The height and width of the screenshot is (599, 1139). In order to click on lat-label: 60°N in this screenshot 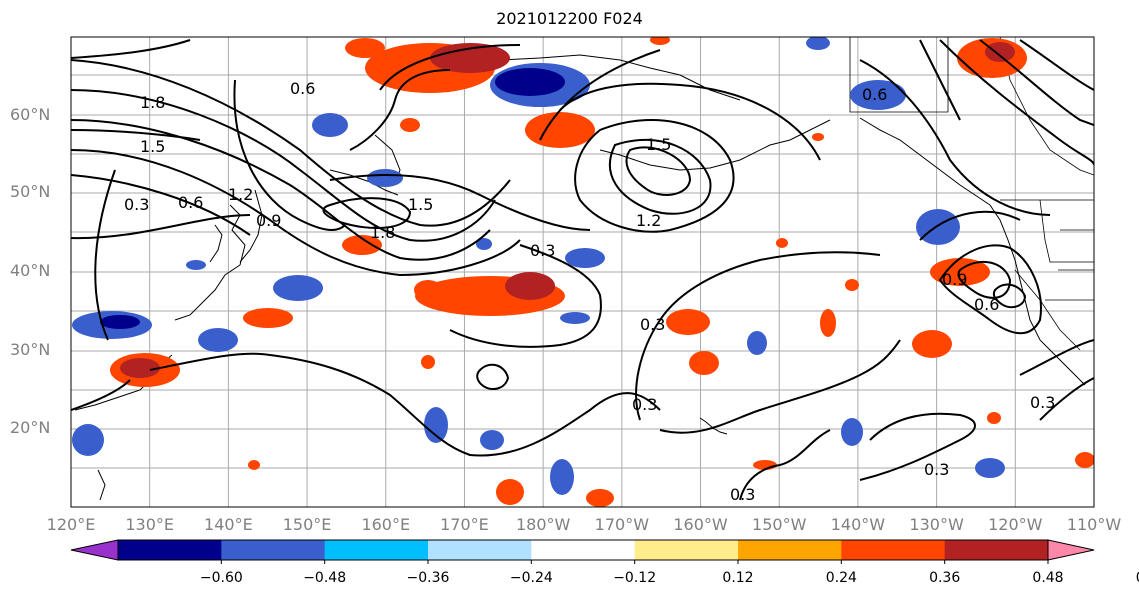, I will do `click(30, 114)`.